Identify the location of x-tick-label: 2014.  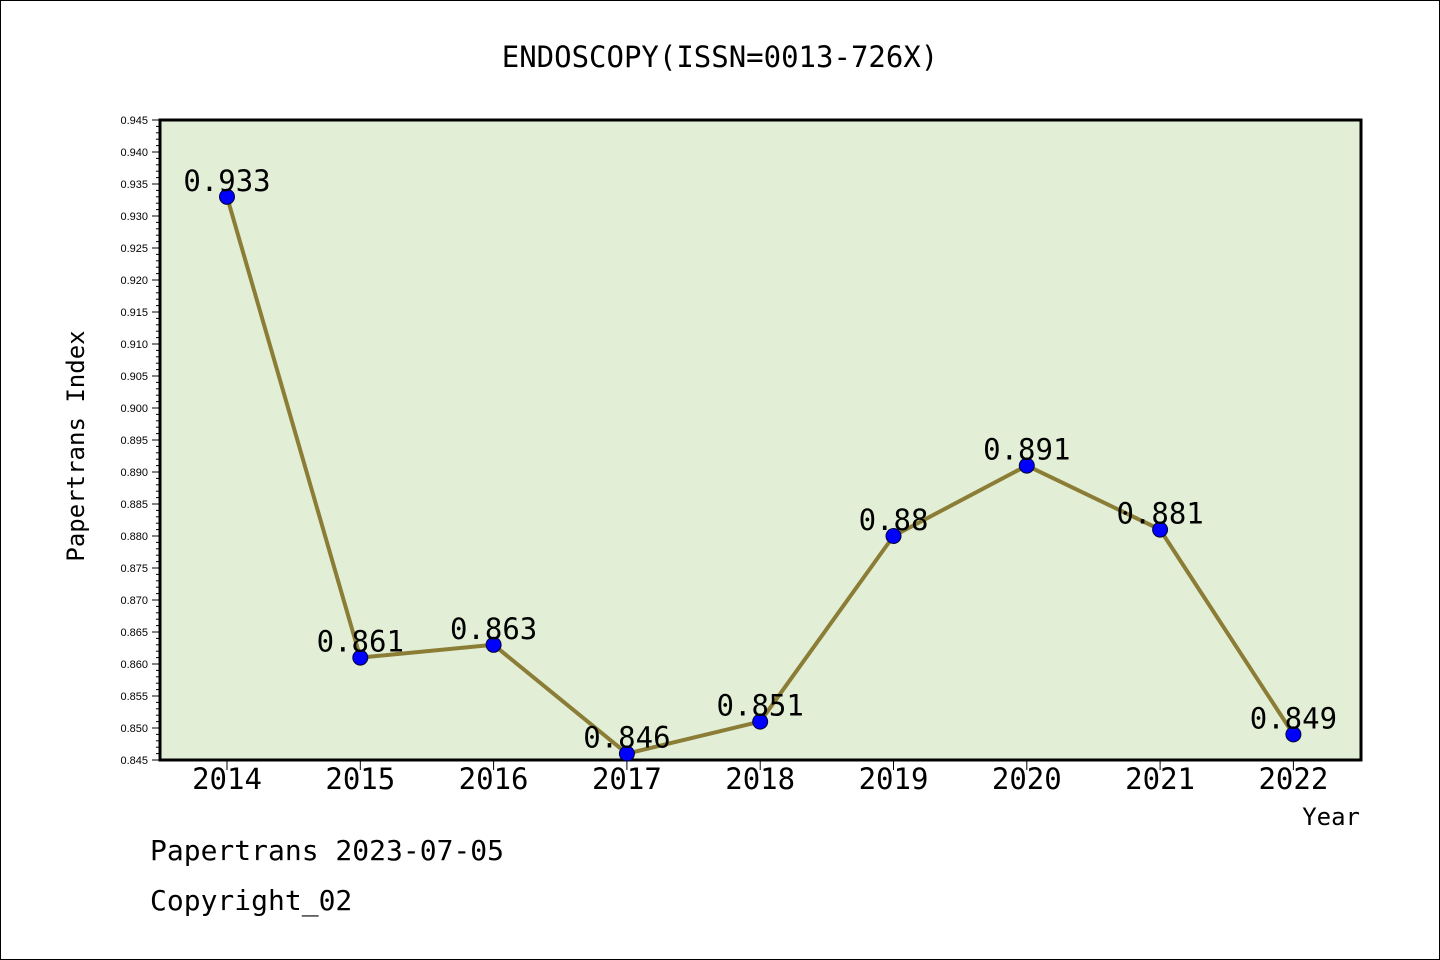
(227, 779).